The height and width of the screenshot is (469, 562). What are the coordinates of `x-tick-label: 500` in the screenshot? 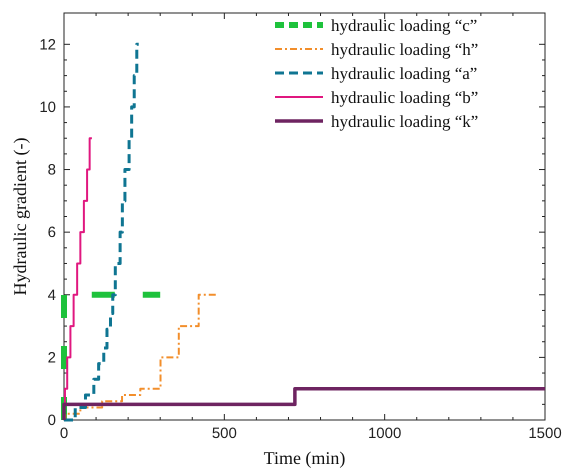 It's located at (224, 433).